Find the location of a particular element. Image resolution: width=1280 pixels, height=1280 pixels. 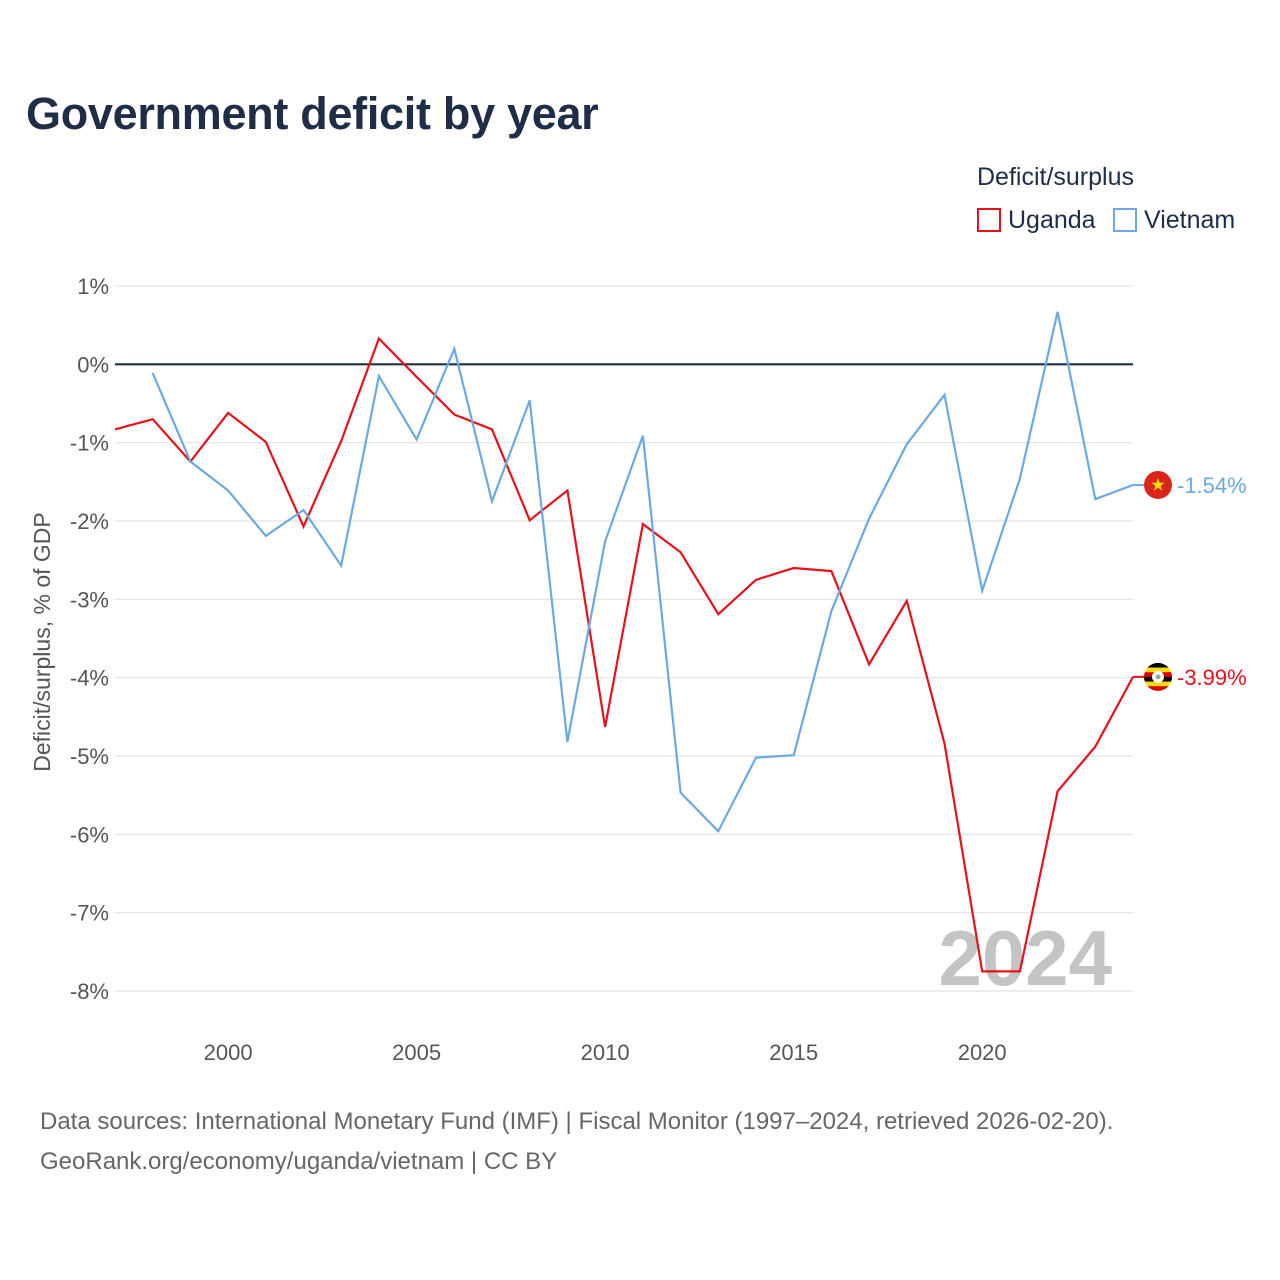

year-watermark: 2024 is located at coordinates (1025, 958).